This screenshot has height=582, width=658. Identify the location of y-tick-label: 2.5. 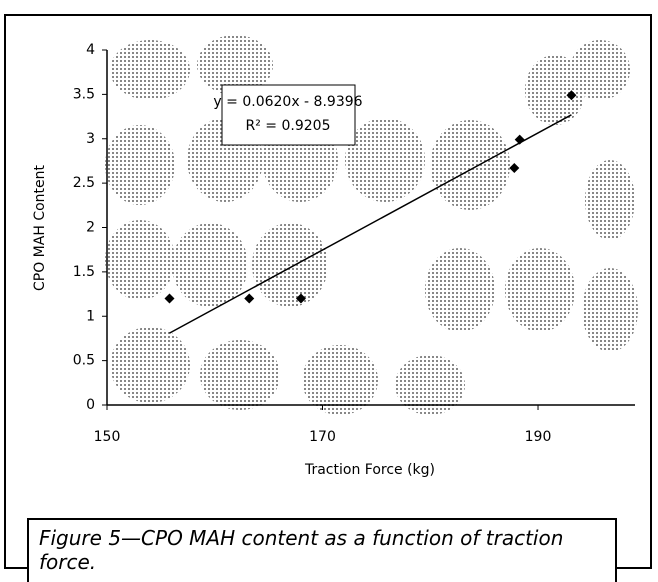
(84, 183).